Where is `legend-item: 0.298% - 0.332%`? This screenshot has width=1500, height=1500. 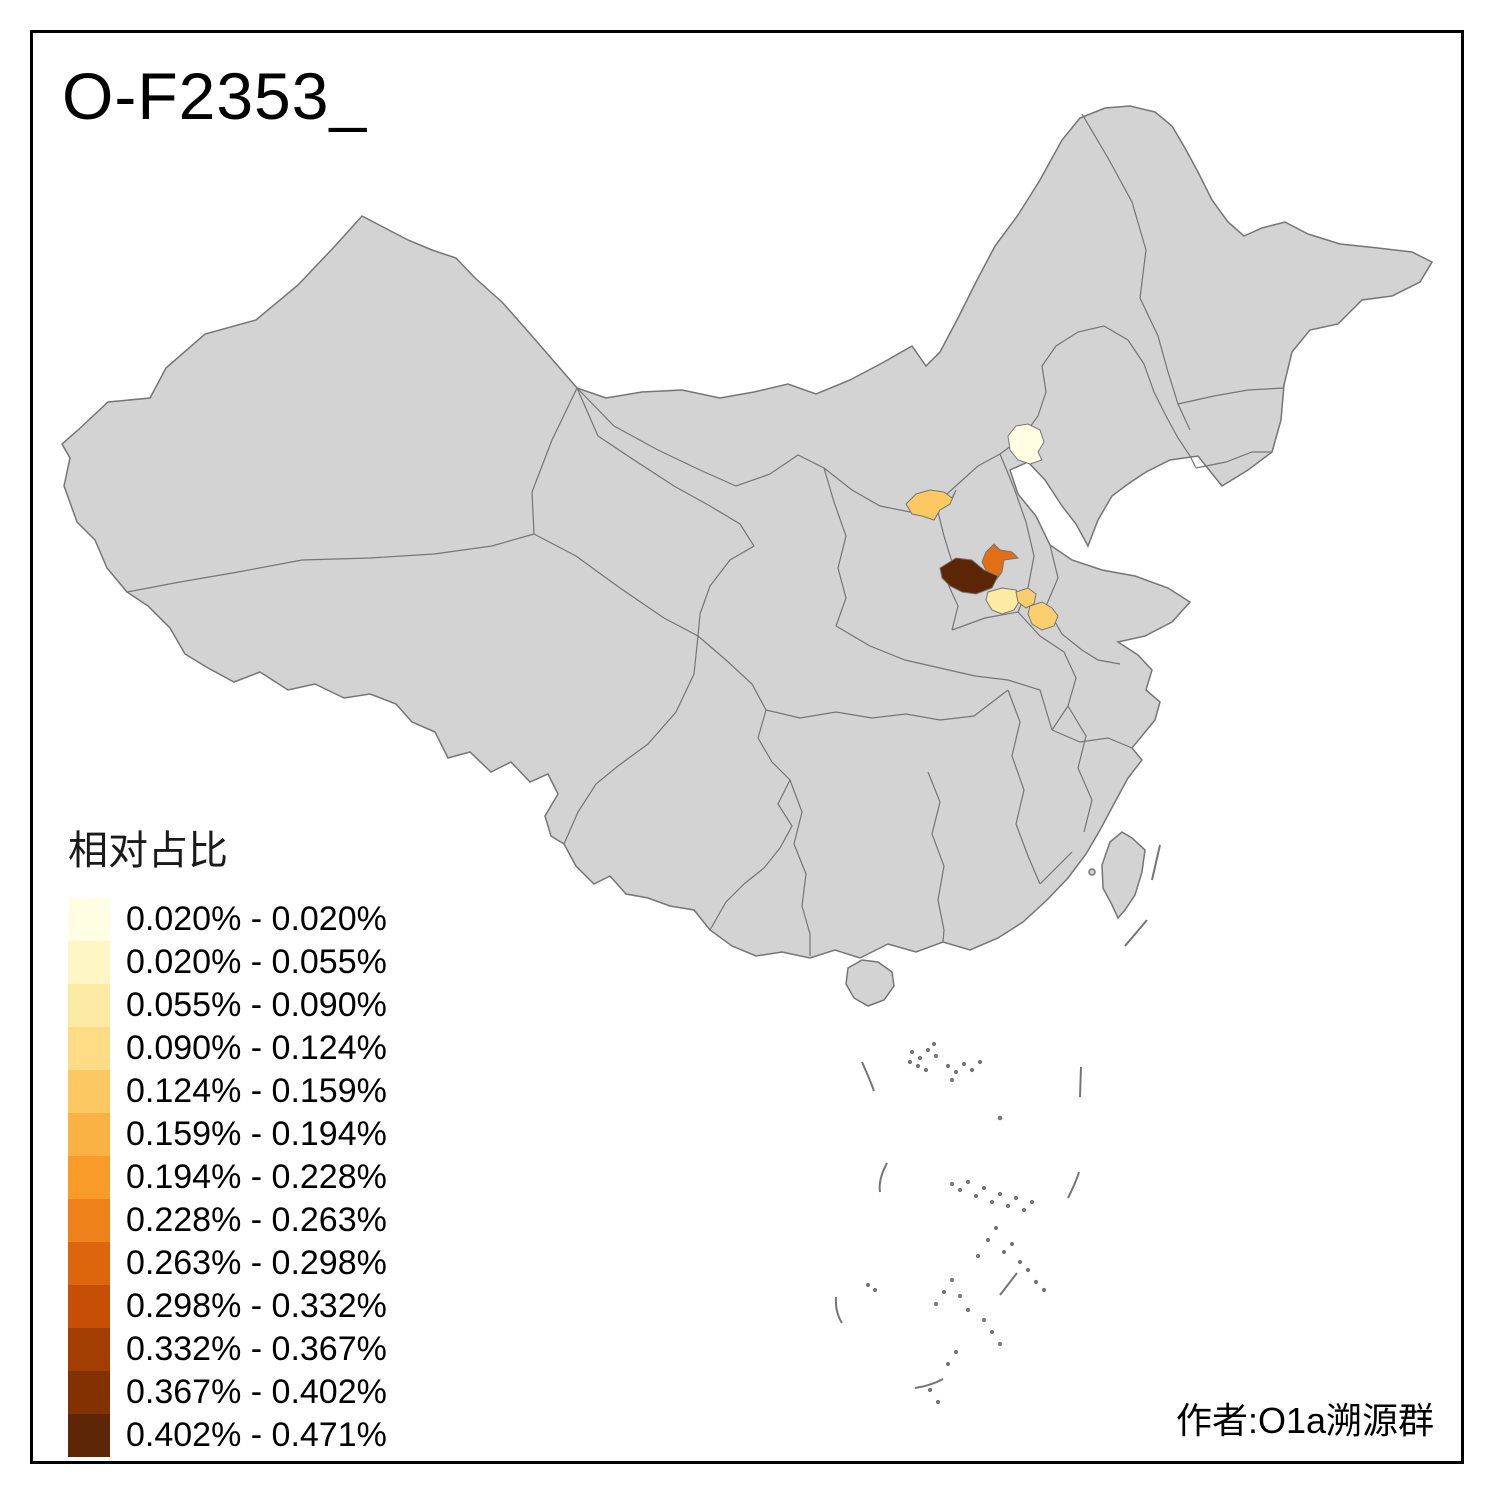
legend-item: 0.298% - 0.332% is located at coordinates (227, 1306).